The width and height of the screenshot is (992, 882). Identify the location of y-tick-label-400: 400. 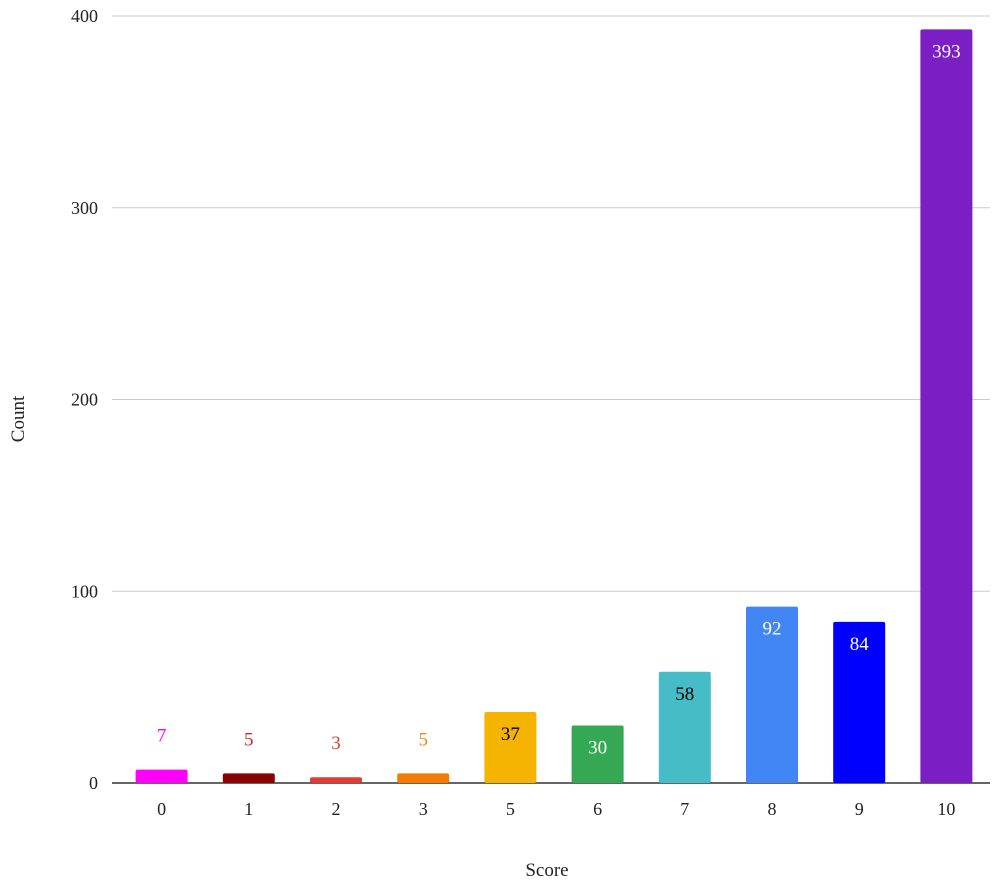
(84, 16).